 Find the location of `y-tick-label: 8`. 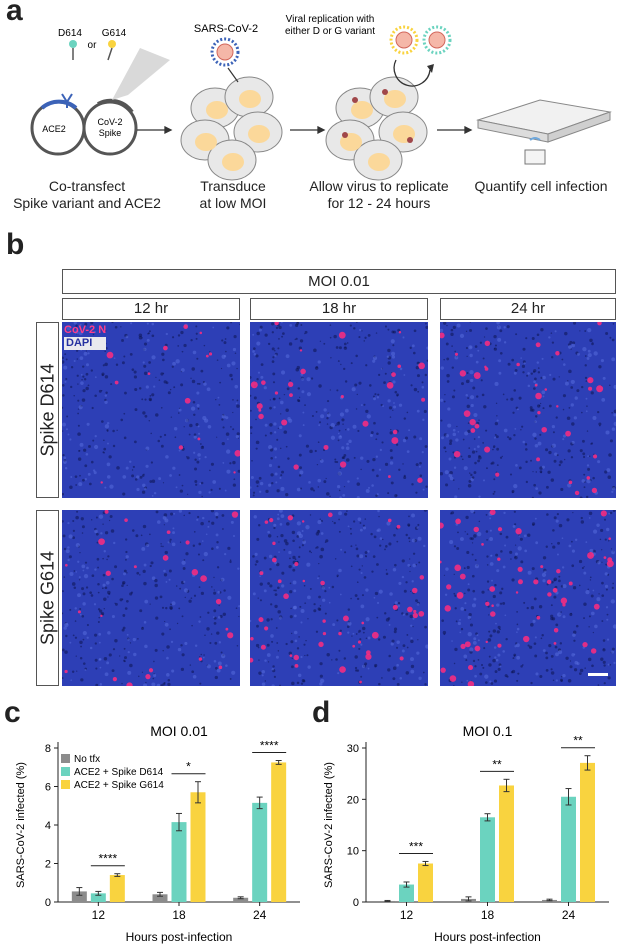

y-tick-label: 8 is located at coordinates (48, 749).